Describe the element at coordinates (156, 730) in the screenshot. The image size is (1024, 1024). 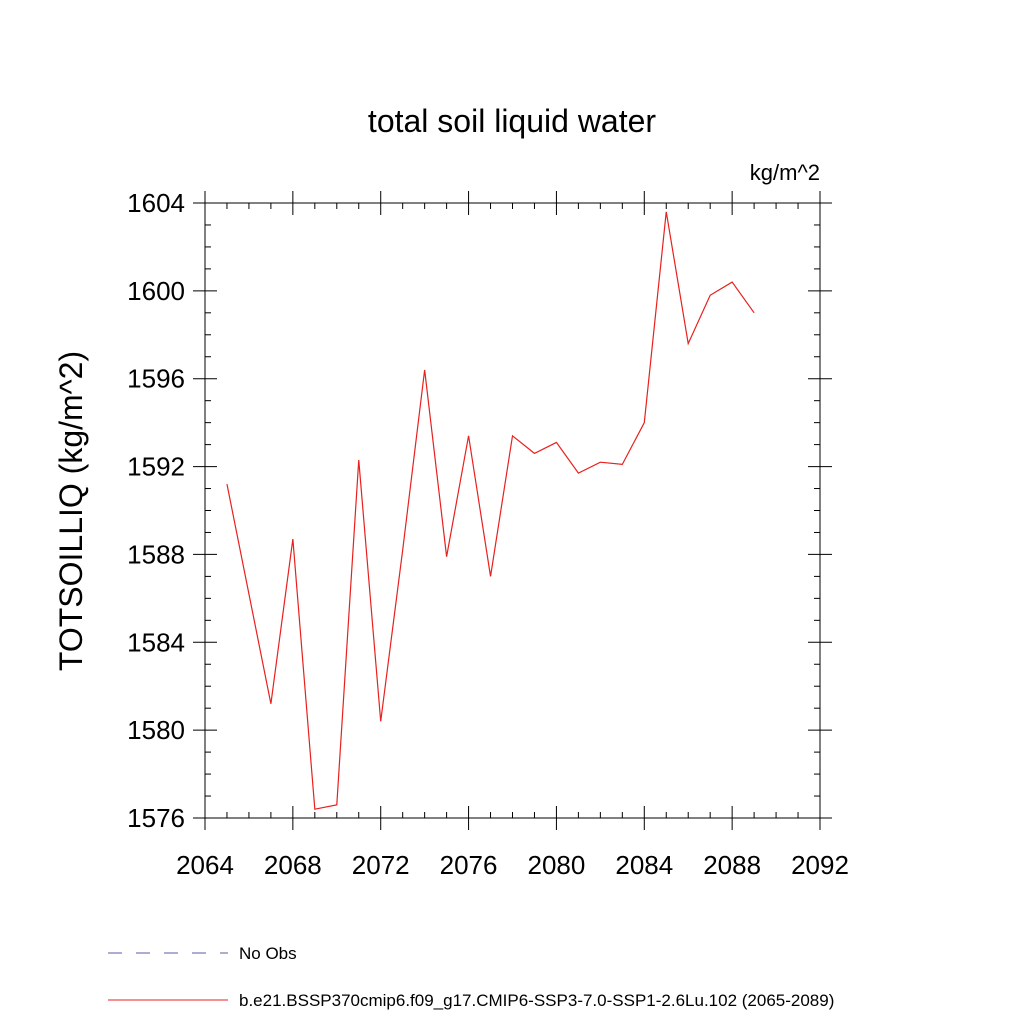
I see `y-tick-label: 1580` at that location.